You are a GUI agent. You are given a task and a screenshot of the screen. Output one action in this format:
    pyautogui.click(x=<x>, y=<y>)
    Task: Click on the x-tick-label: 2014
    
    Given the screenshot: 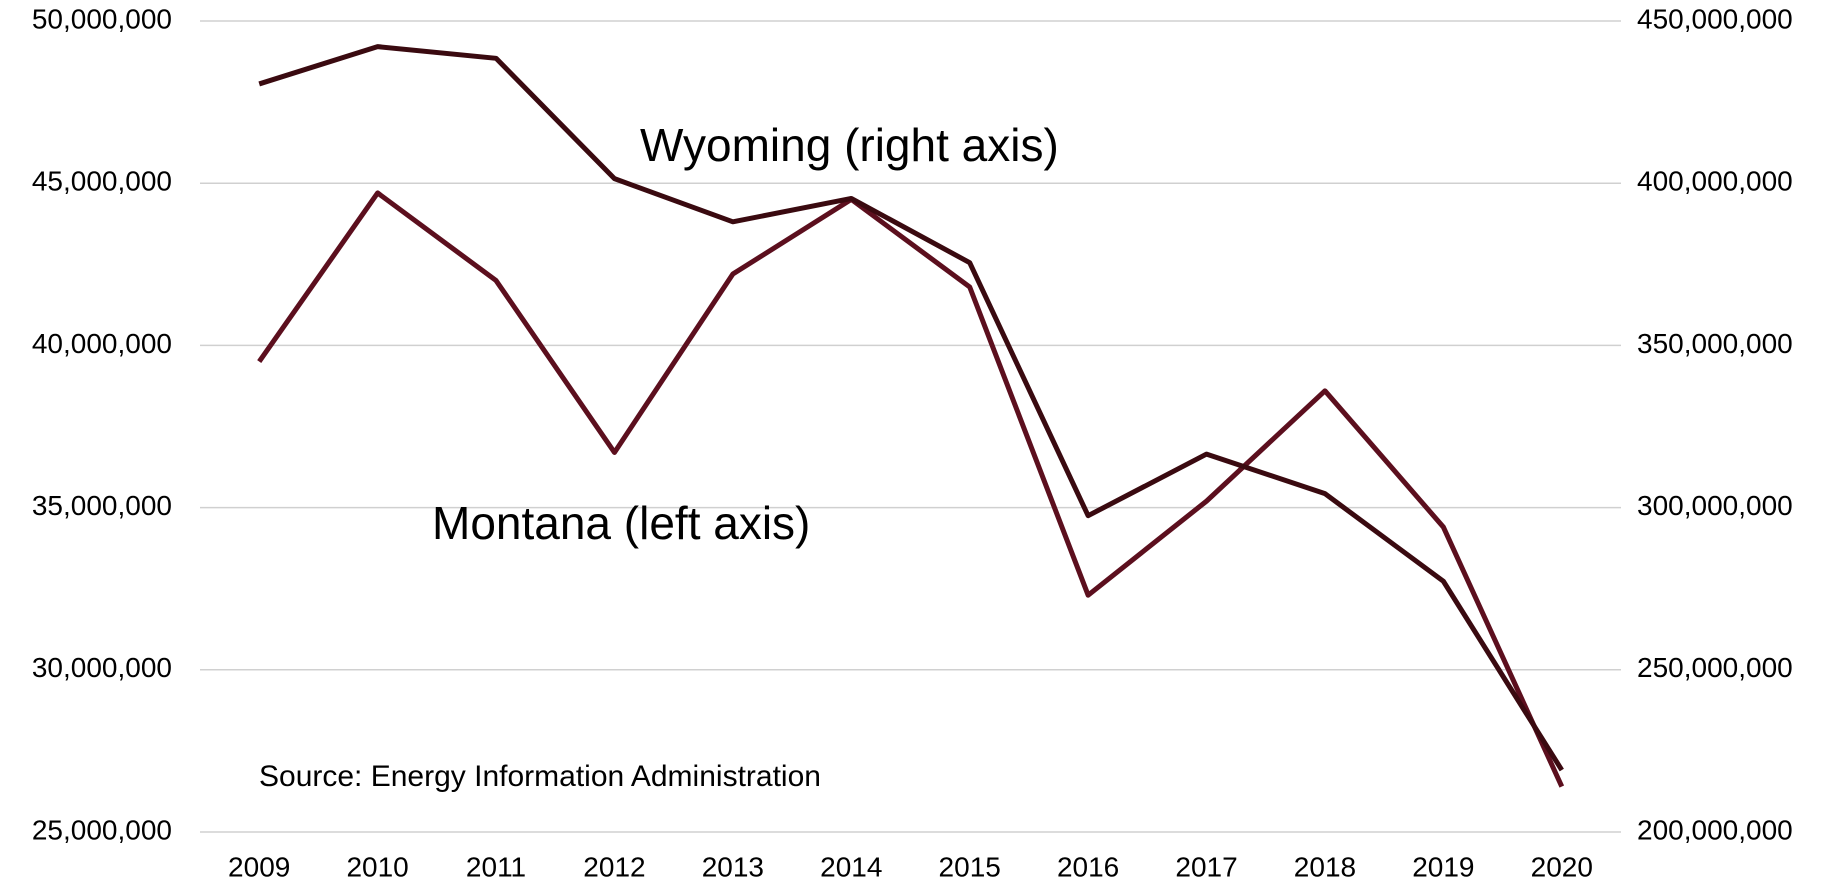 What is the action you would take?
    pyautogui.click(x=851, y=866)
    